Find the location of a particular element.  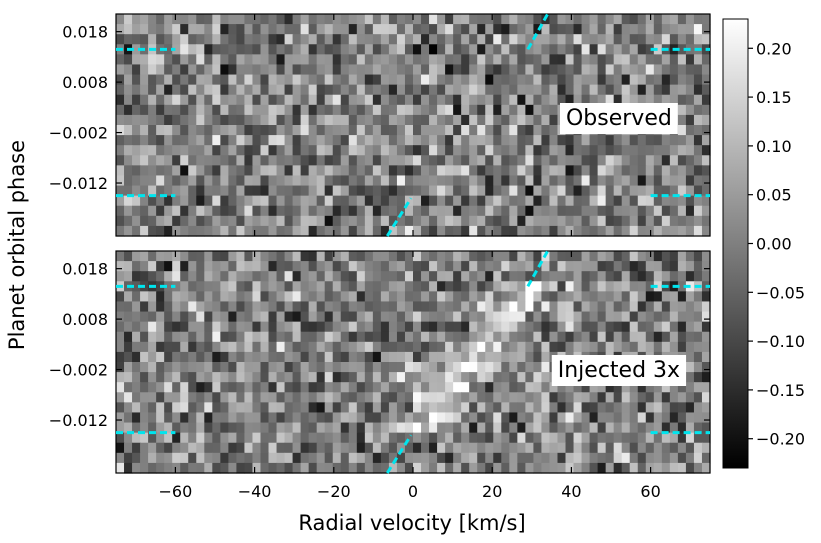

panel-label-box is located at coordinates (619, 370).